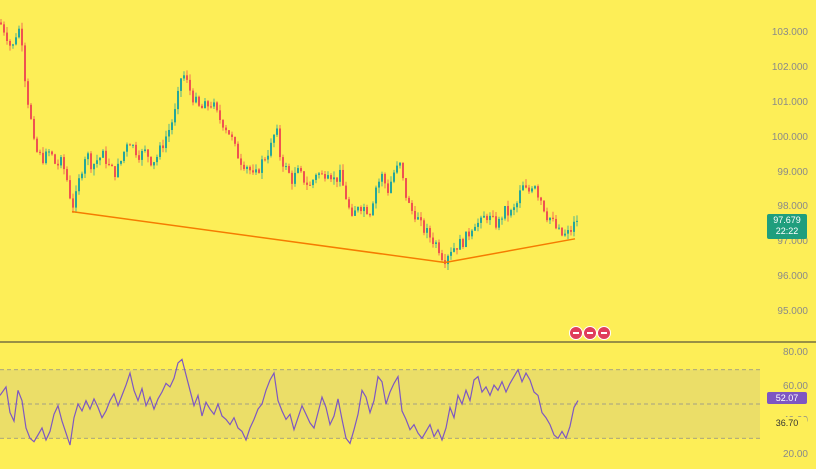 The image size is (816, 469). I want to click on price-axis-tick: 99.000, so click(792, 172).